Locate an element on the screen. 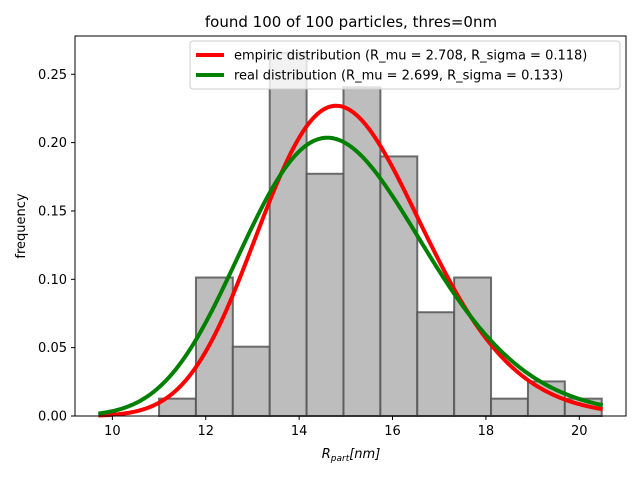  y-tick-label: 0.25 is located at coordinates (52, 75).